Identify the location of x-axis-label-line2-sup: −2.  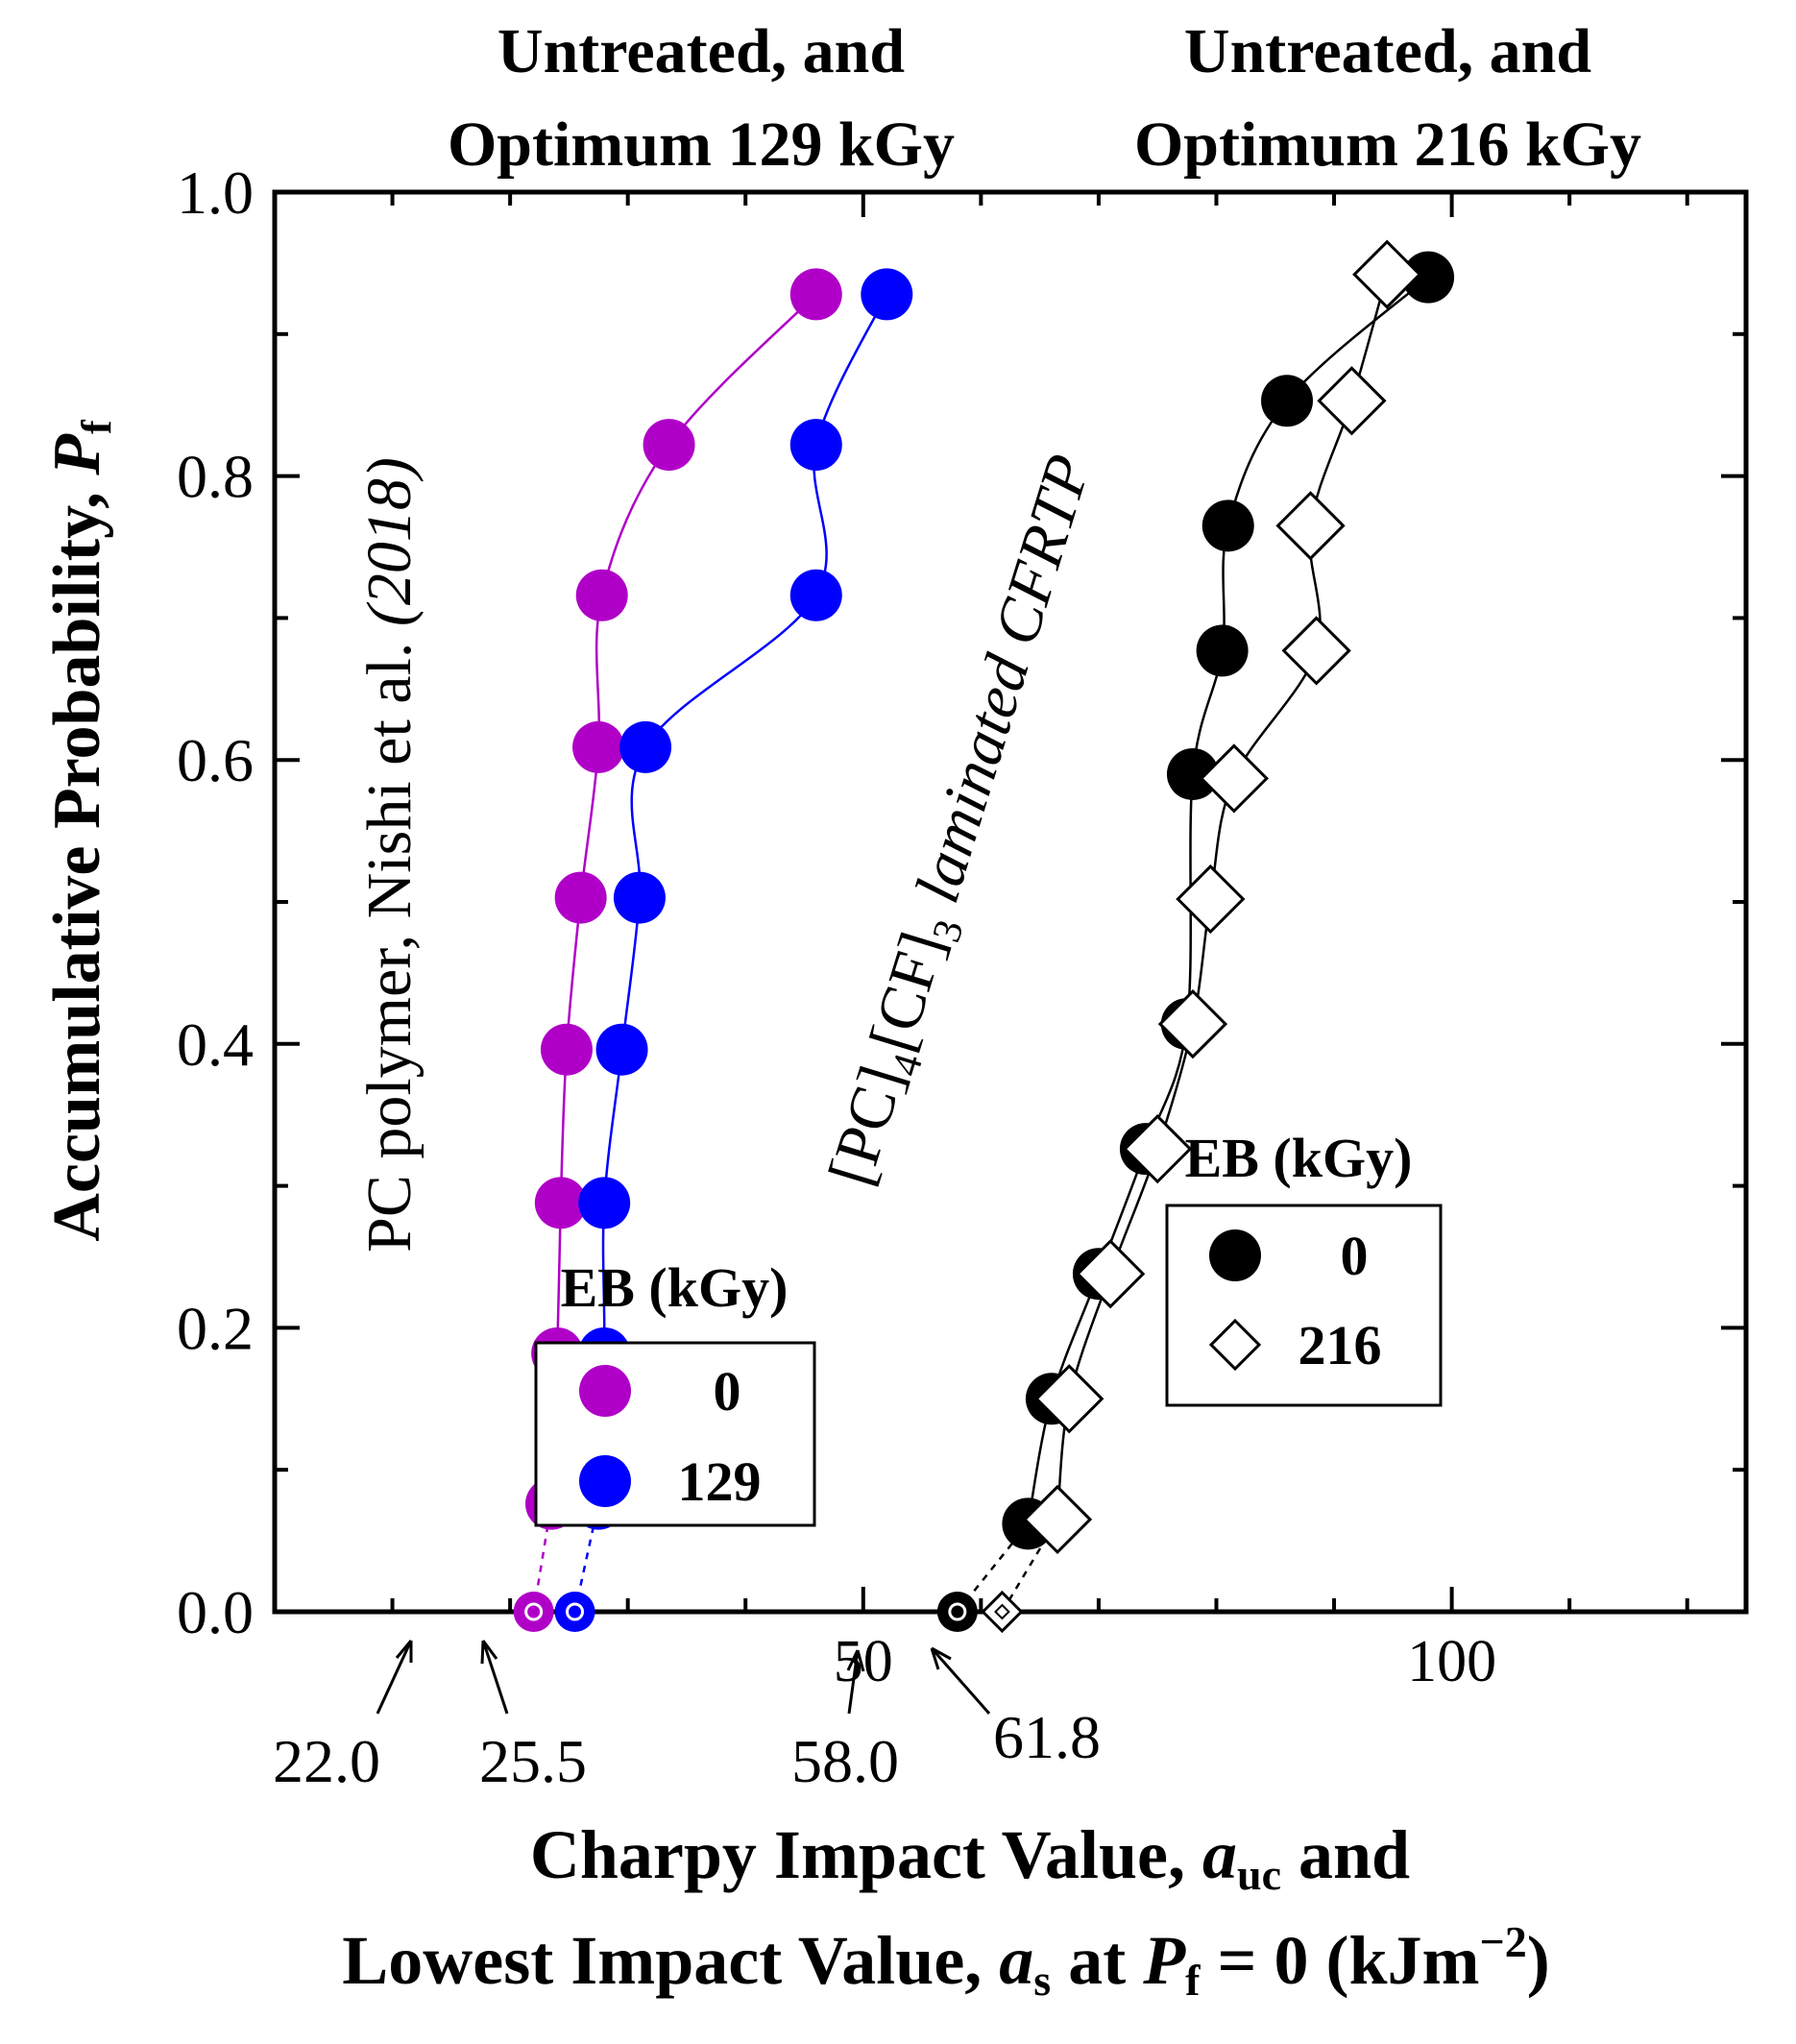
(1503, 1941).